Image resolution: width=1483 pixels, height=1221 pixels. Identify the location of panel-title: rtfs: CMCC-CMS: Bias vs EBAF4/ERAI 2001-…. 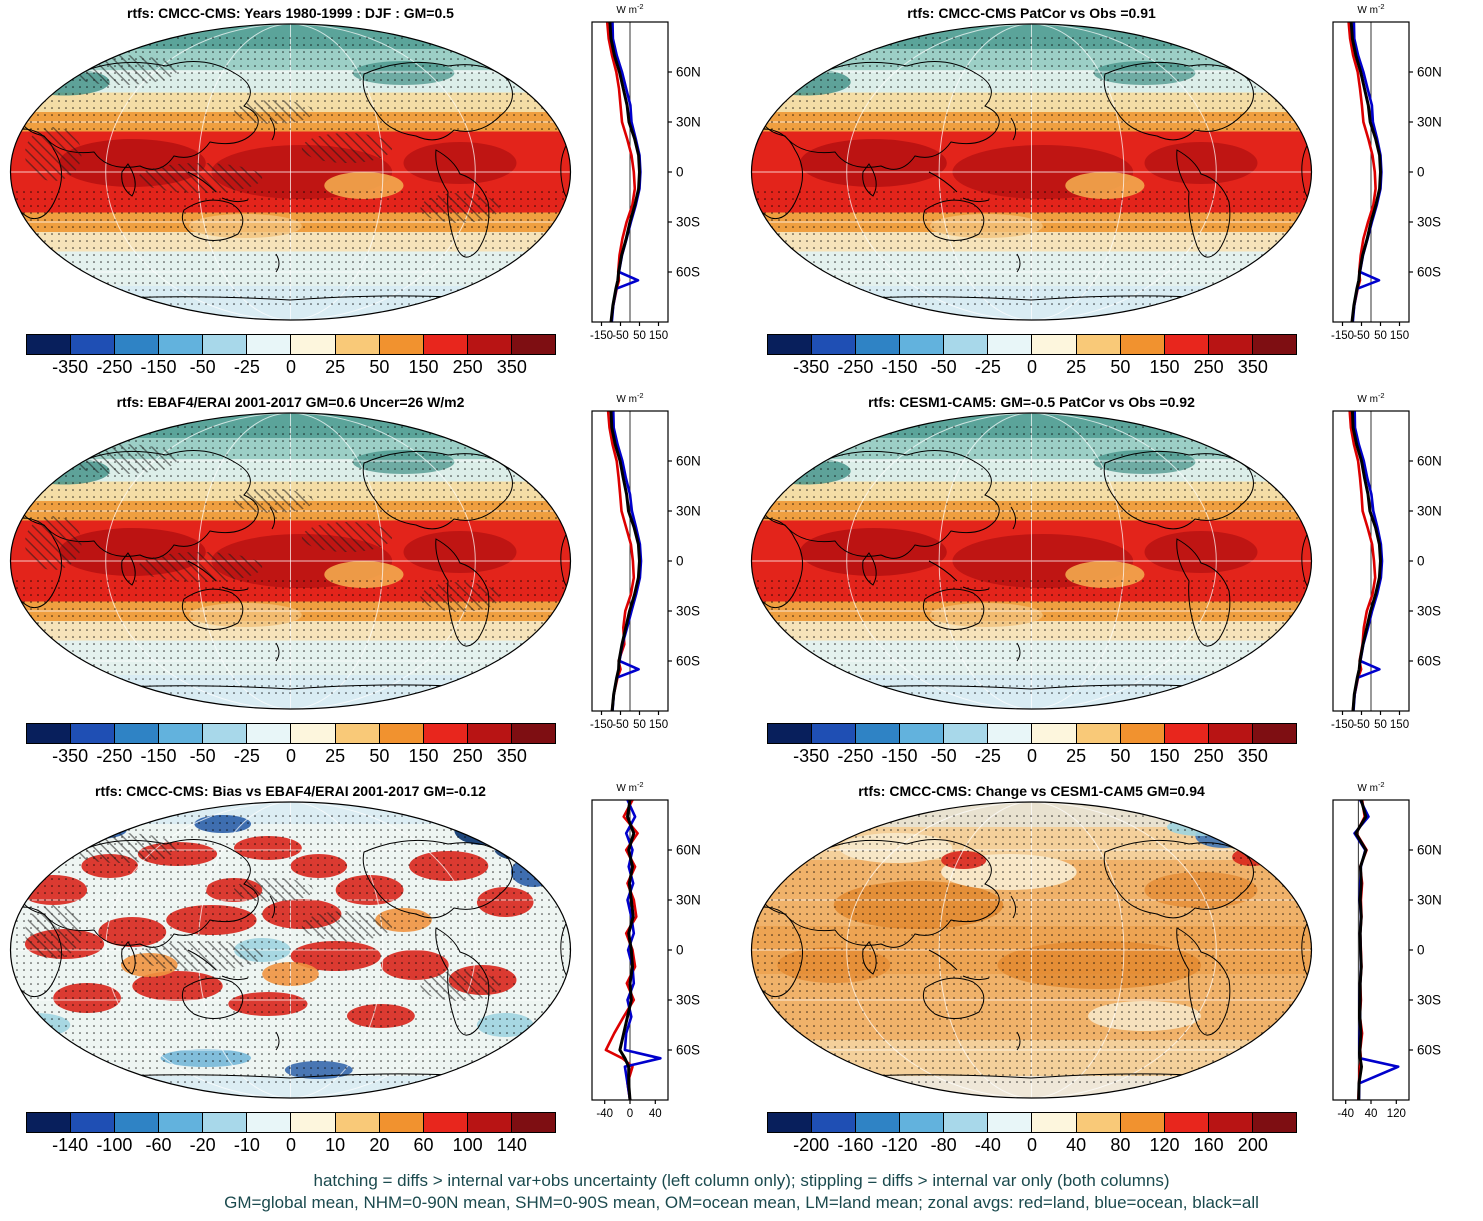
(290, 791).